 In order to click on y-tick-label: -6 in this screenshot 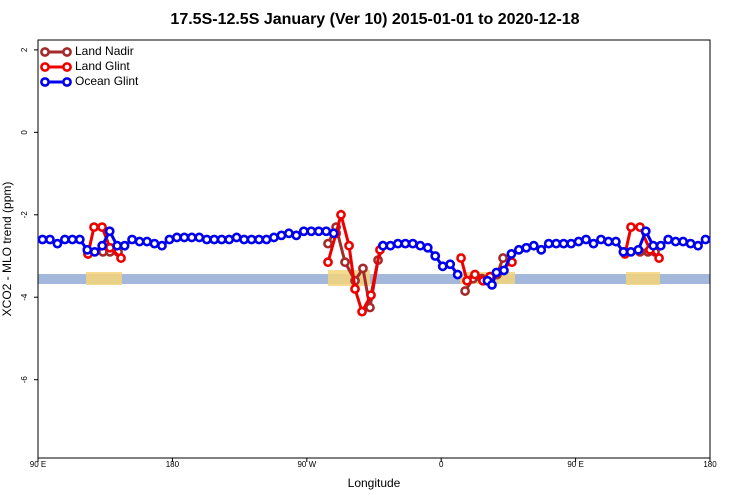, I will do `click(24, 380)`.